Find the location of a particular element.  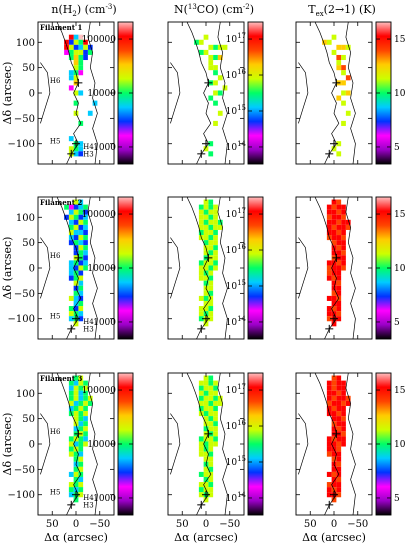

contour-line is located at coordinates (199, 268).